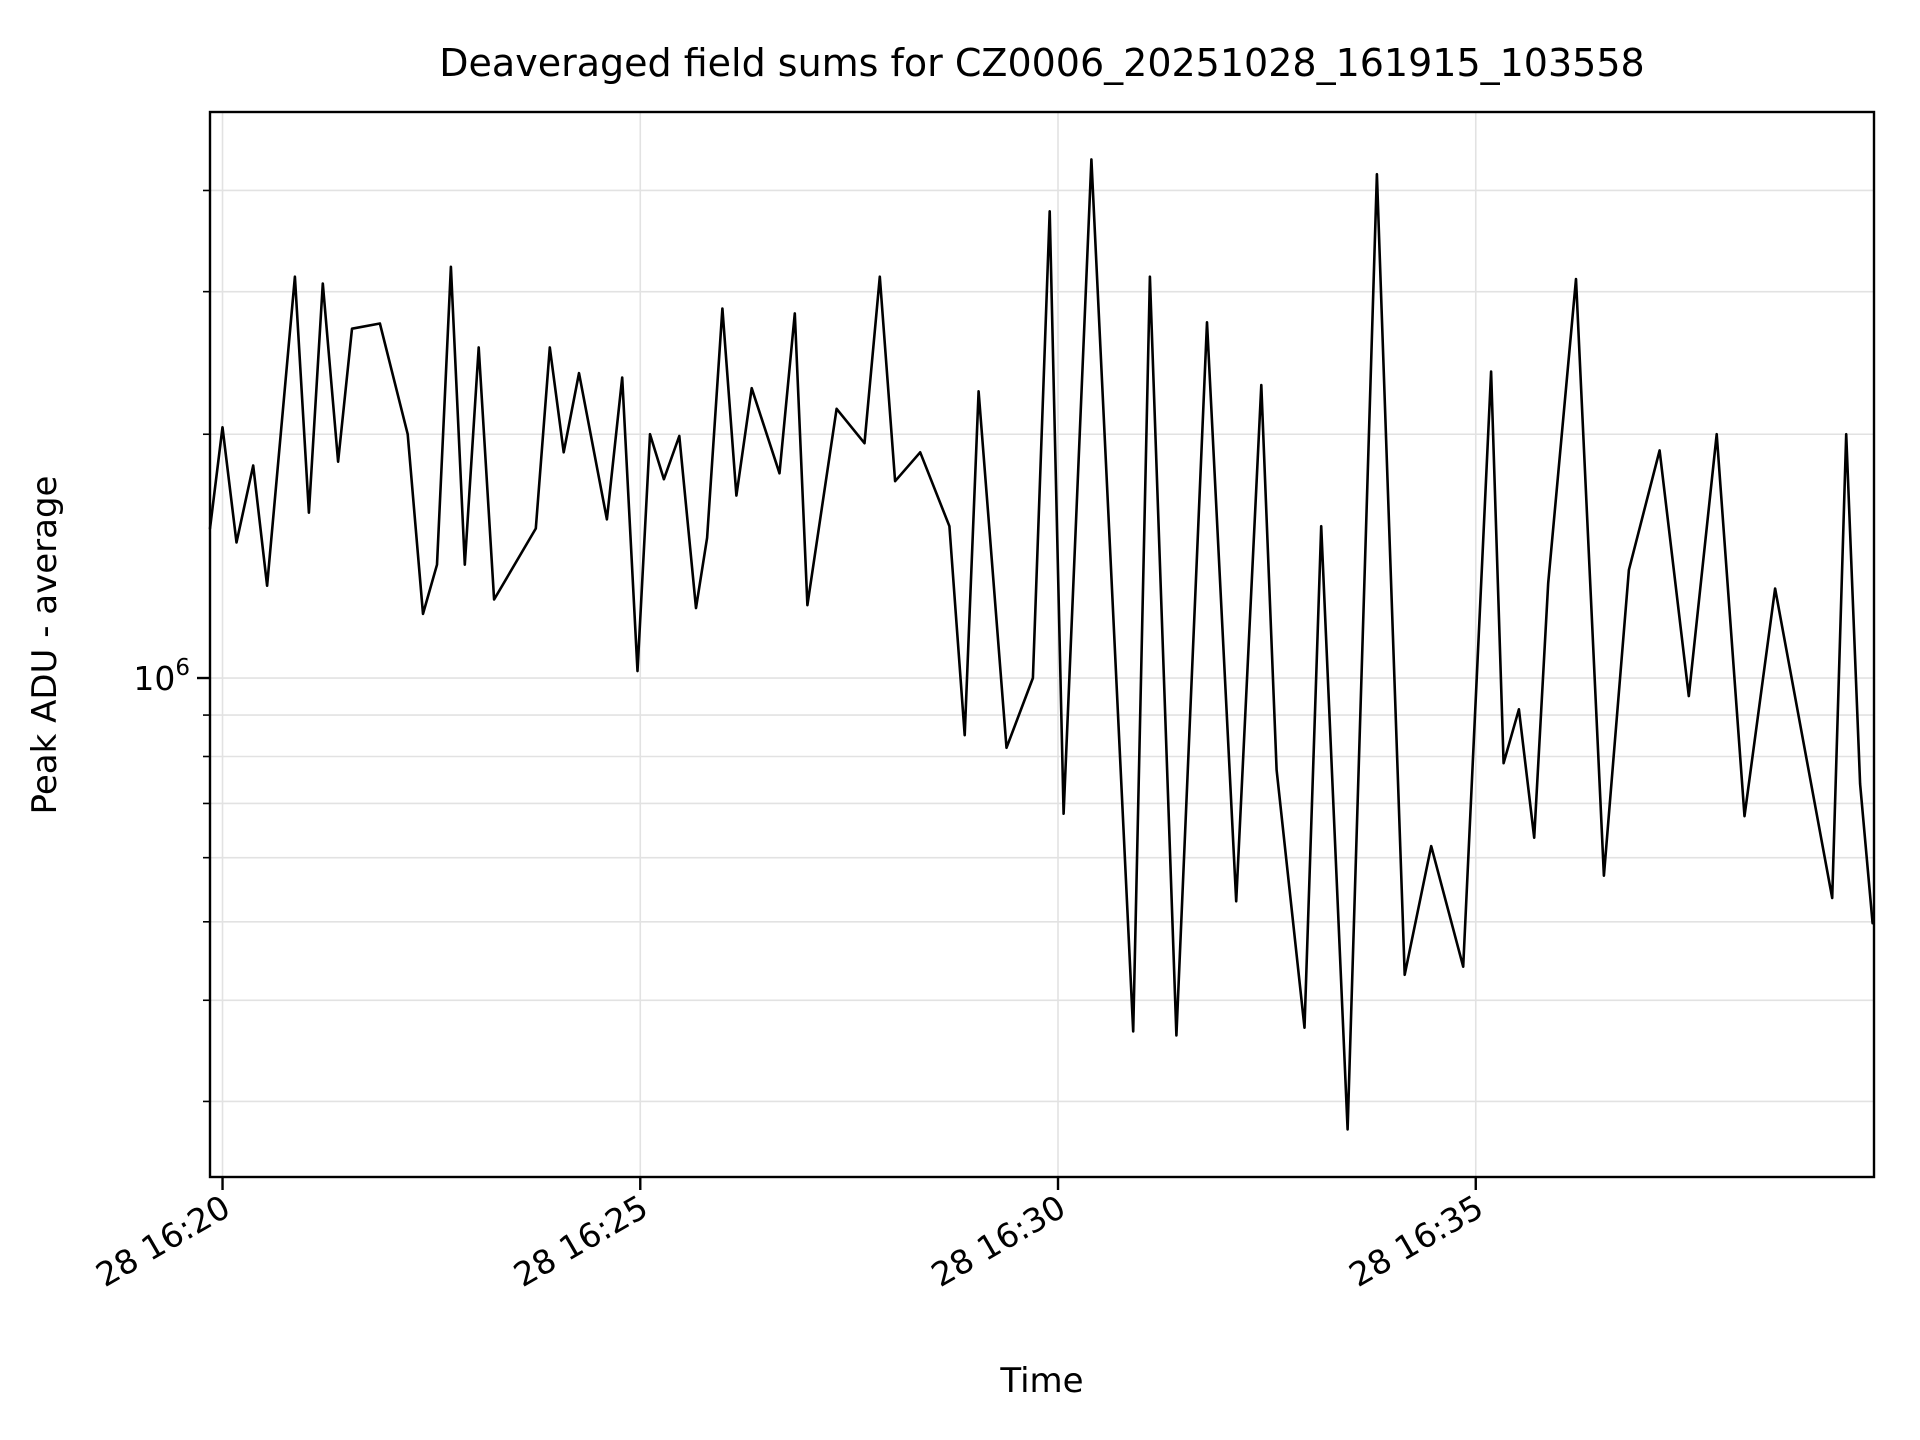 This screenshot has width=1920, height=1440. What do you see at coordinates (182, 668) in the screenshot?
I see `y-tick-exponent: 6` at bounding box center [182, 668].